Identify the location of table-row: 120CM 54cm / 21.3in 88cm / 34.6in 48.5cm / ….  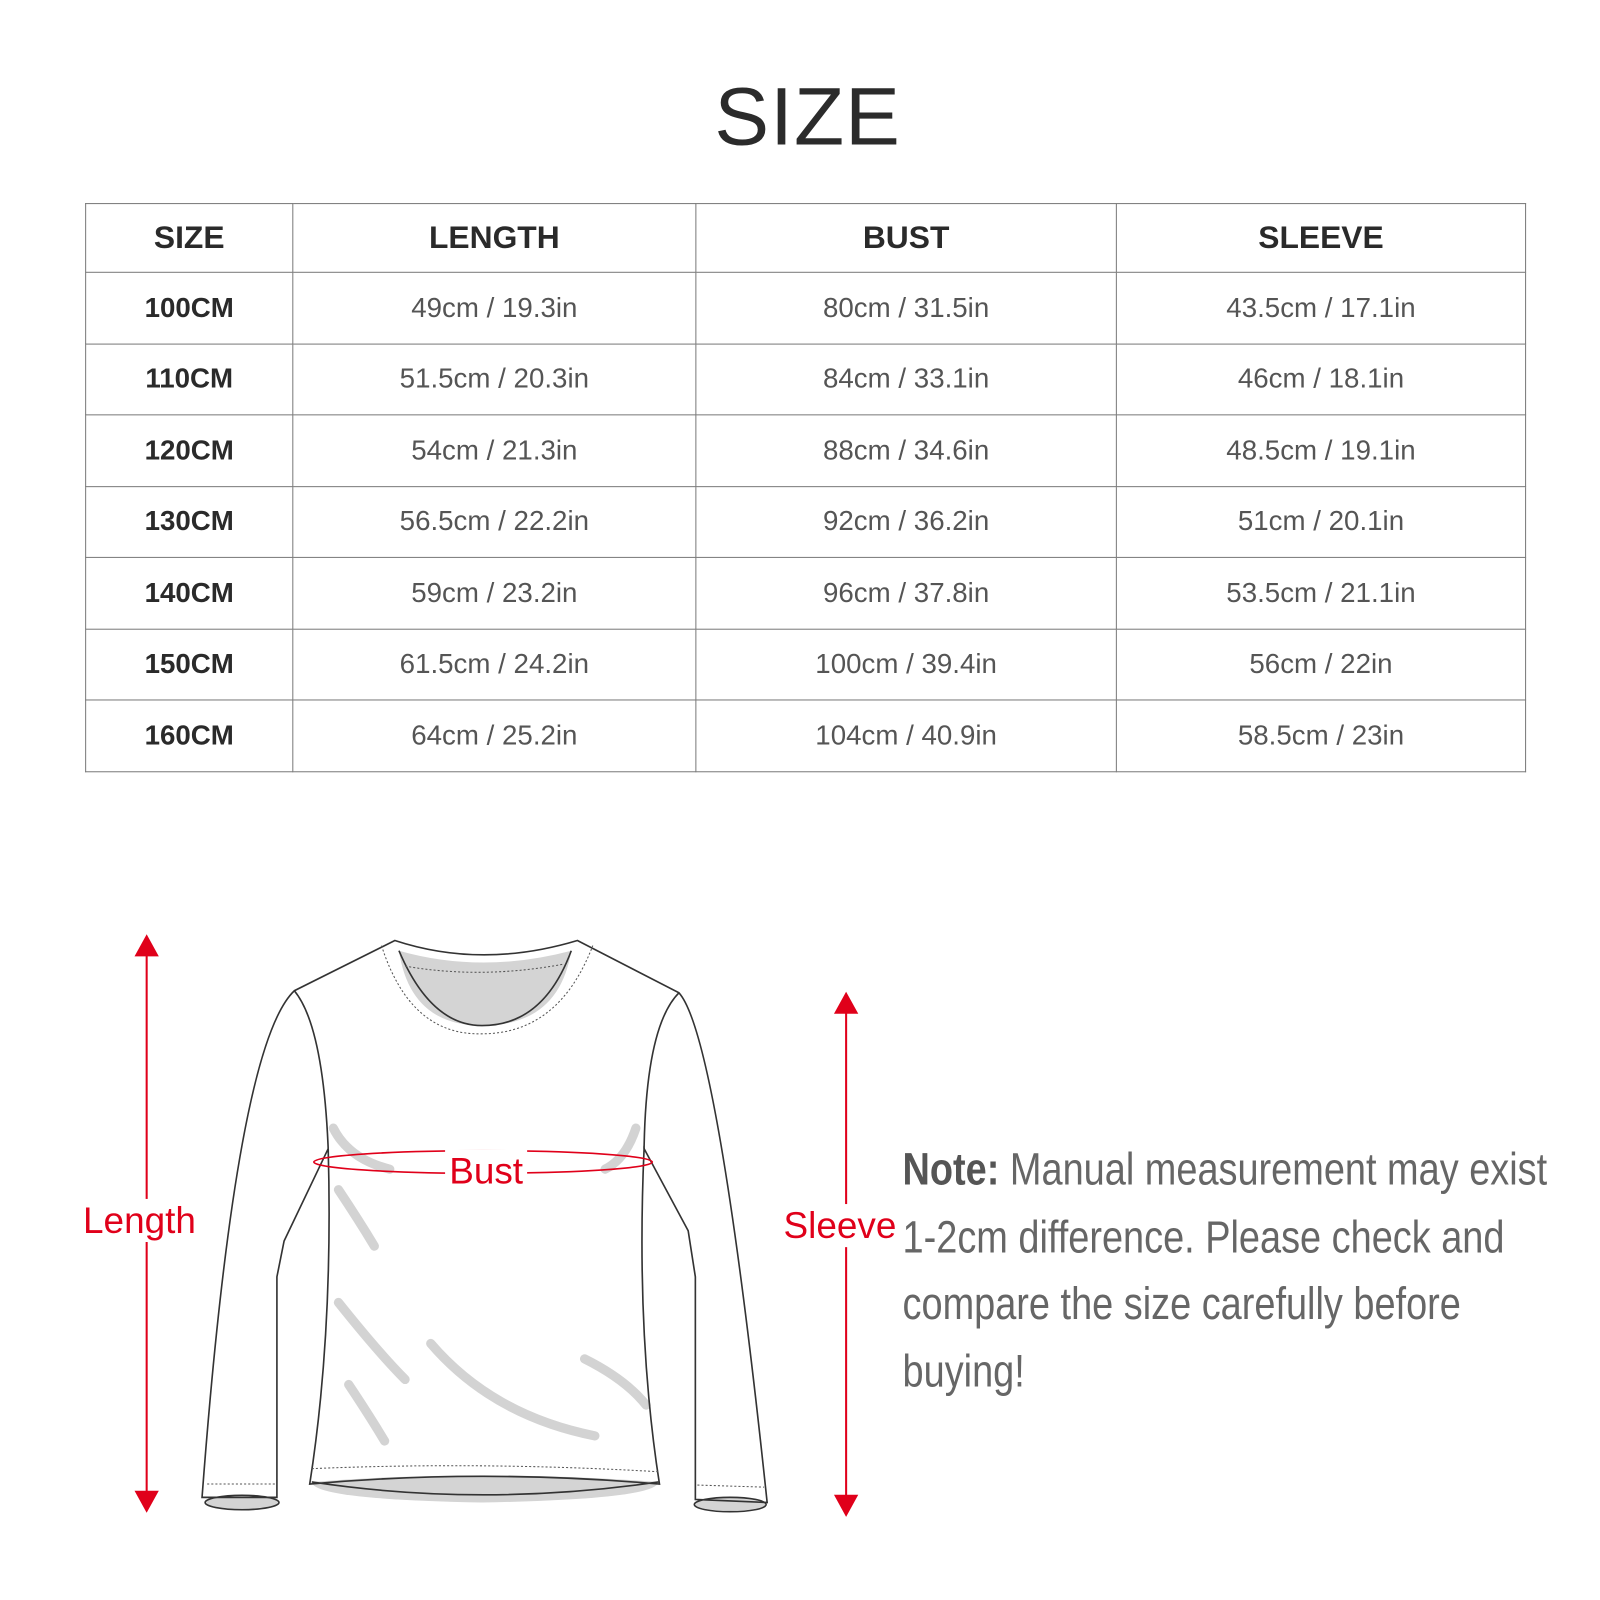
(806, 450).